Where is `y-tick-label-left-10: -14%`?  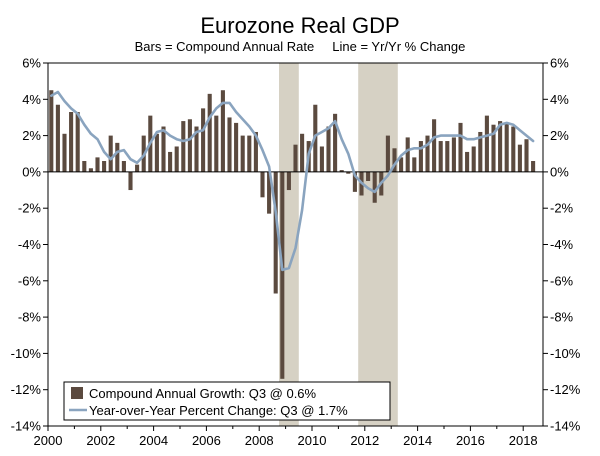 y-tick-label-left-10: -14% is located at coordinates (26, 426).